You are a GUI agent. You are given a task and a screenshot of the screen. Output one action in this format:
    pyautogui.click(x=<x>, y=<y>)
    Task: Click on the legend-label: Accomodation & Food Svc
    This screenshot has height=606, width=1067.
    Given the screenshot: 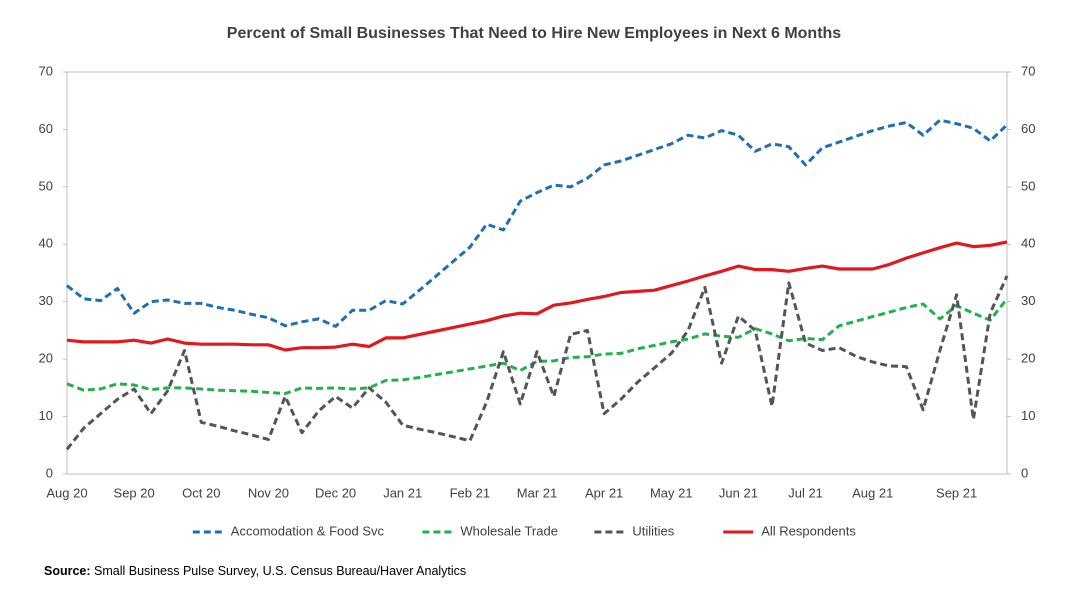 What is the action you would take?
    pyautogui.click(x=308, y=530)
    